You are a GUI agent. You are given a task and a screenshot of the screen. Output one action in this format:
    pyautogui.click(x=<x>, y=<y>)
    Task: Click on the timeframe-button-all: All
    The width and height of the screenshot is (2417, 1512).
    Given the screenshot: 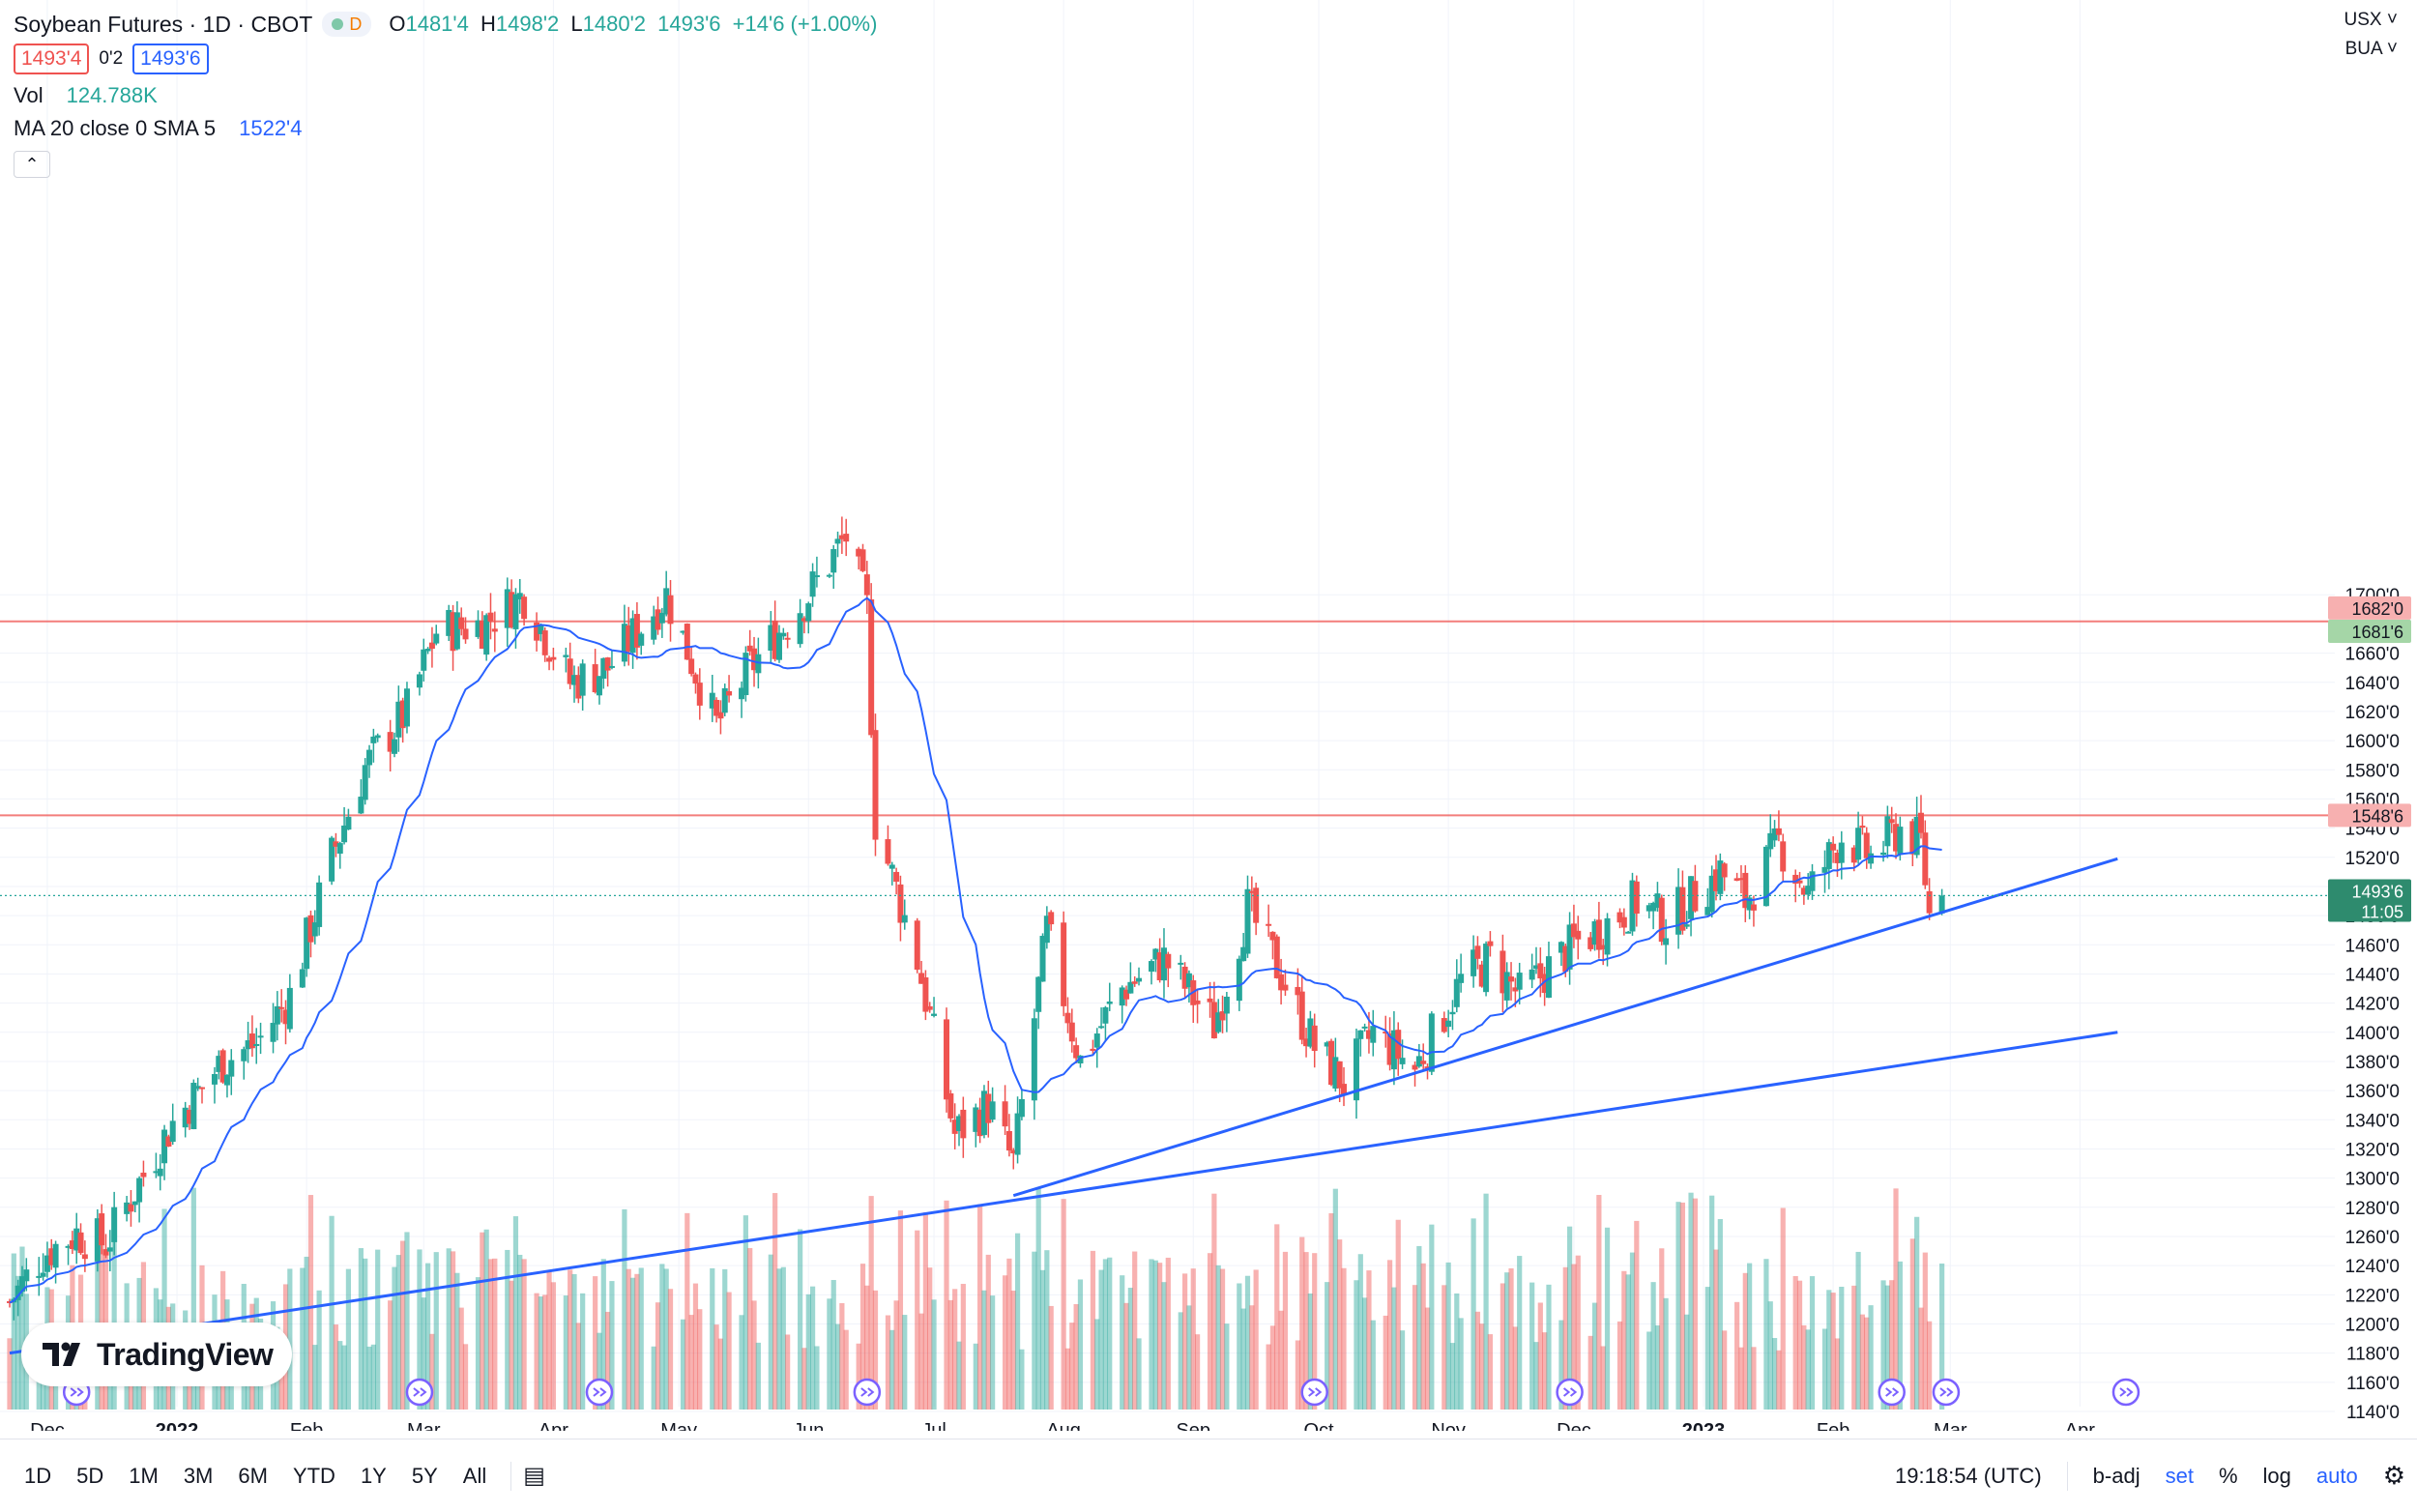 What is the action you would take?
    pyautogui.click(x=474, y=1475)
    